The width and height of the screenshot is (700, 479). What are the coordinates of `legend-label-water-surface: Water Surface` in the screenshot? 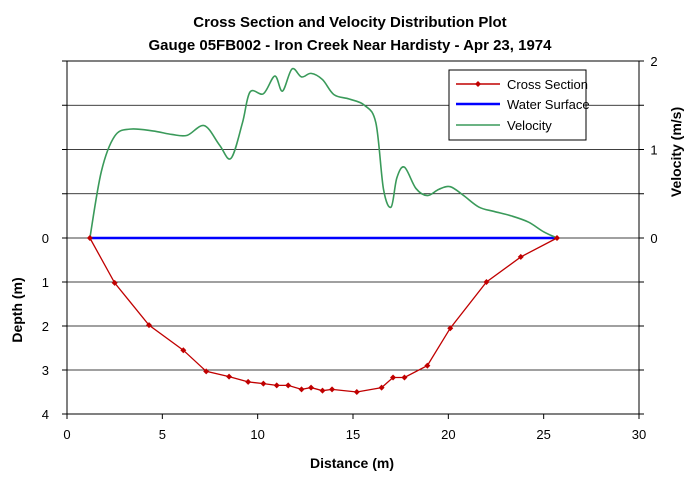 It's located at (548, 104).